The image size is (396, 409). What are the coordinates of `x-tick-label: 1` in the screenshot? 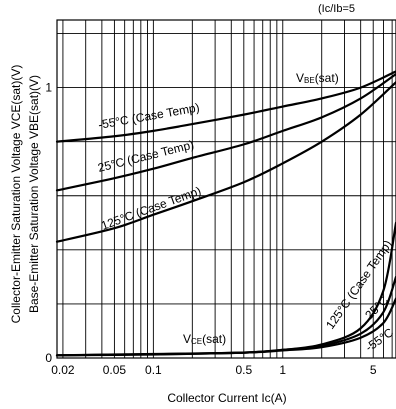 It's located at (282, 370).